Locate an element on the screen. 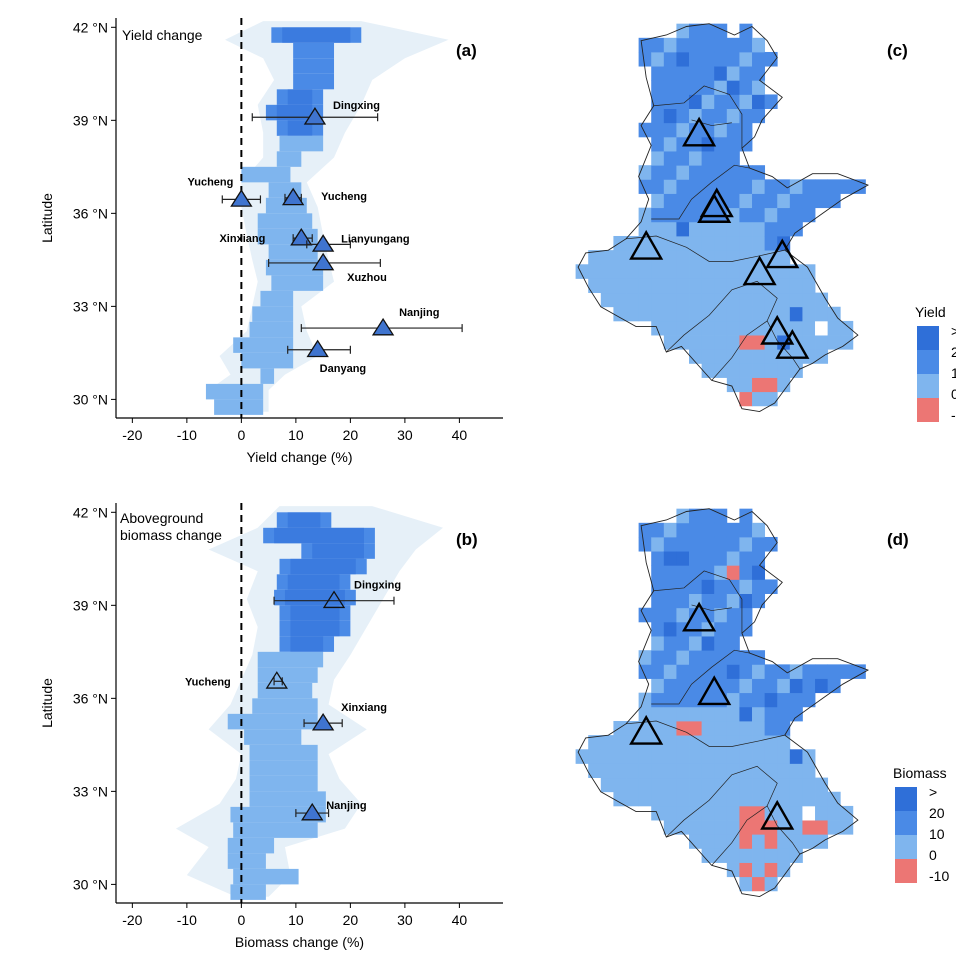  panel-a-x-tick-label-2: 0 is located at coordinates (241, 435).